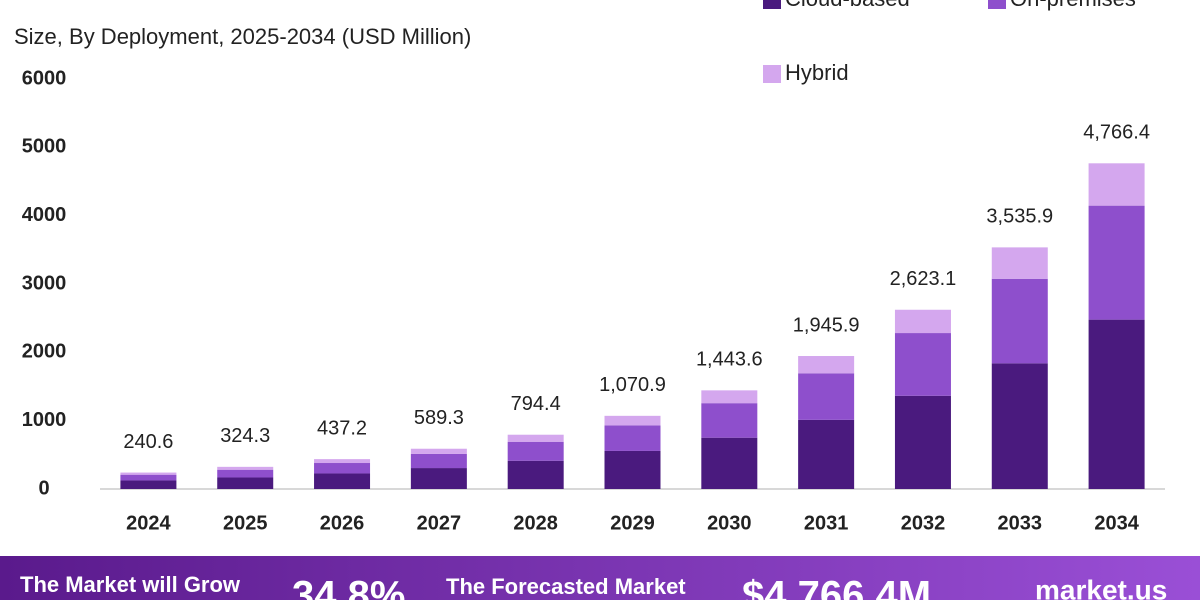 The width and height of the screenshot is (1200, 600). What do you see at coordinates (536, 404) in the screenshot?
I see `total-label: 794.4` at bounding box center [536, 404].